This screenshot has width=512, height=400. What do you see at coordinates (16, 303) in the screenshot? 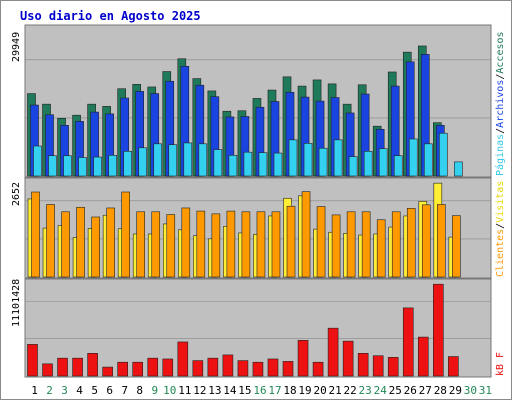
I see `bottom-ymax-label: 11101428` at bounding box center [16, 303].